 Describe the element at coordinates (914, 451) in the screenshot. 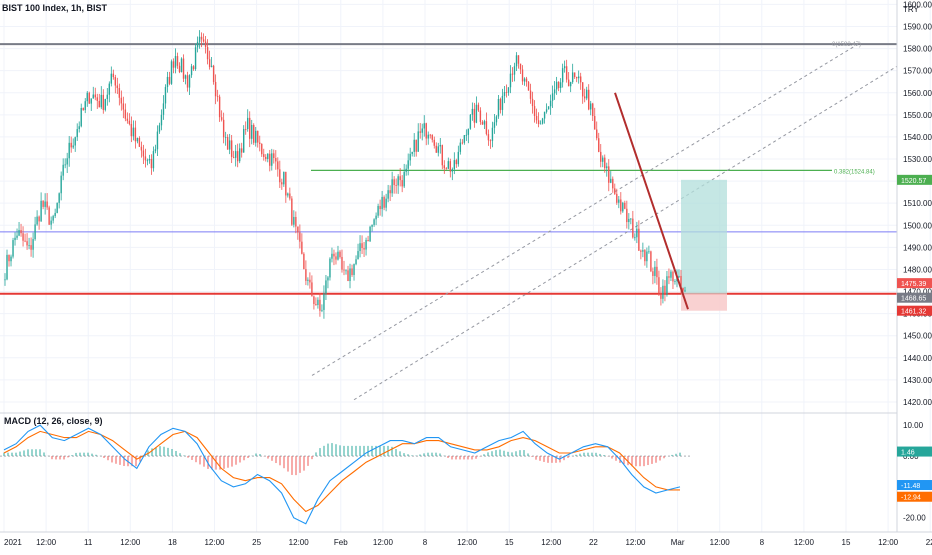

I see `macd-value-histogram-bg` at that location.